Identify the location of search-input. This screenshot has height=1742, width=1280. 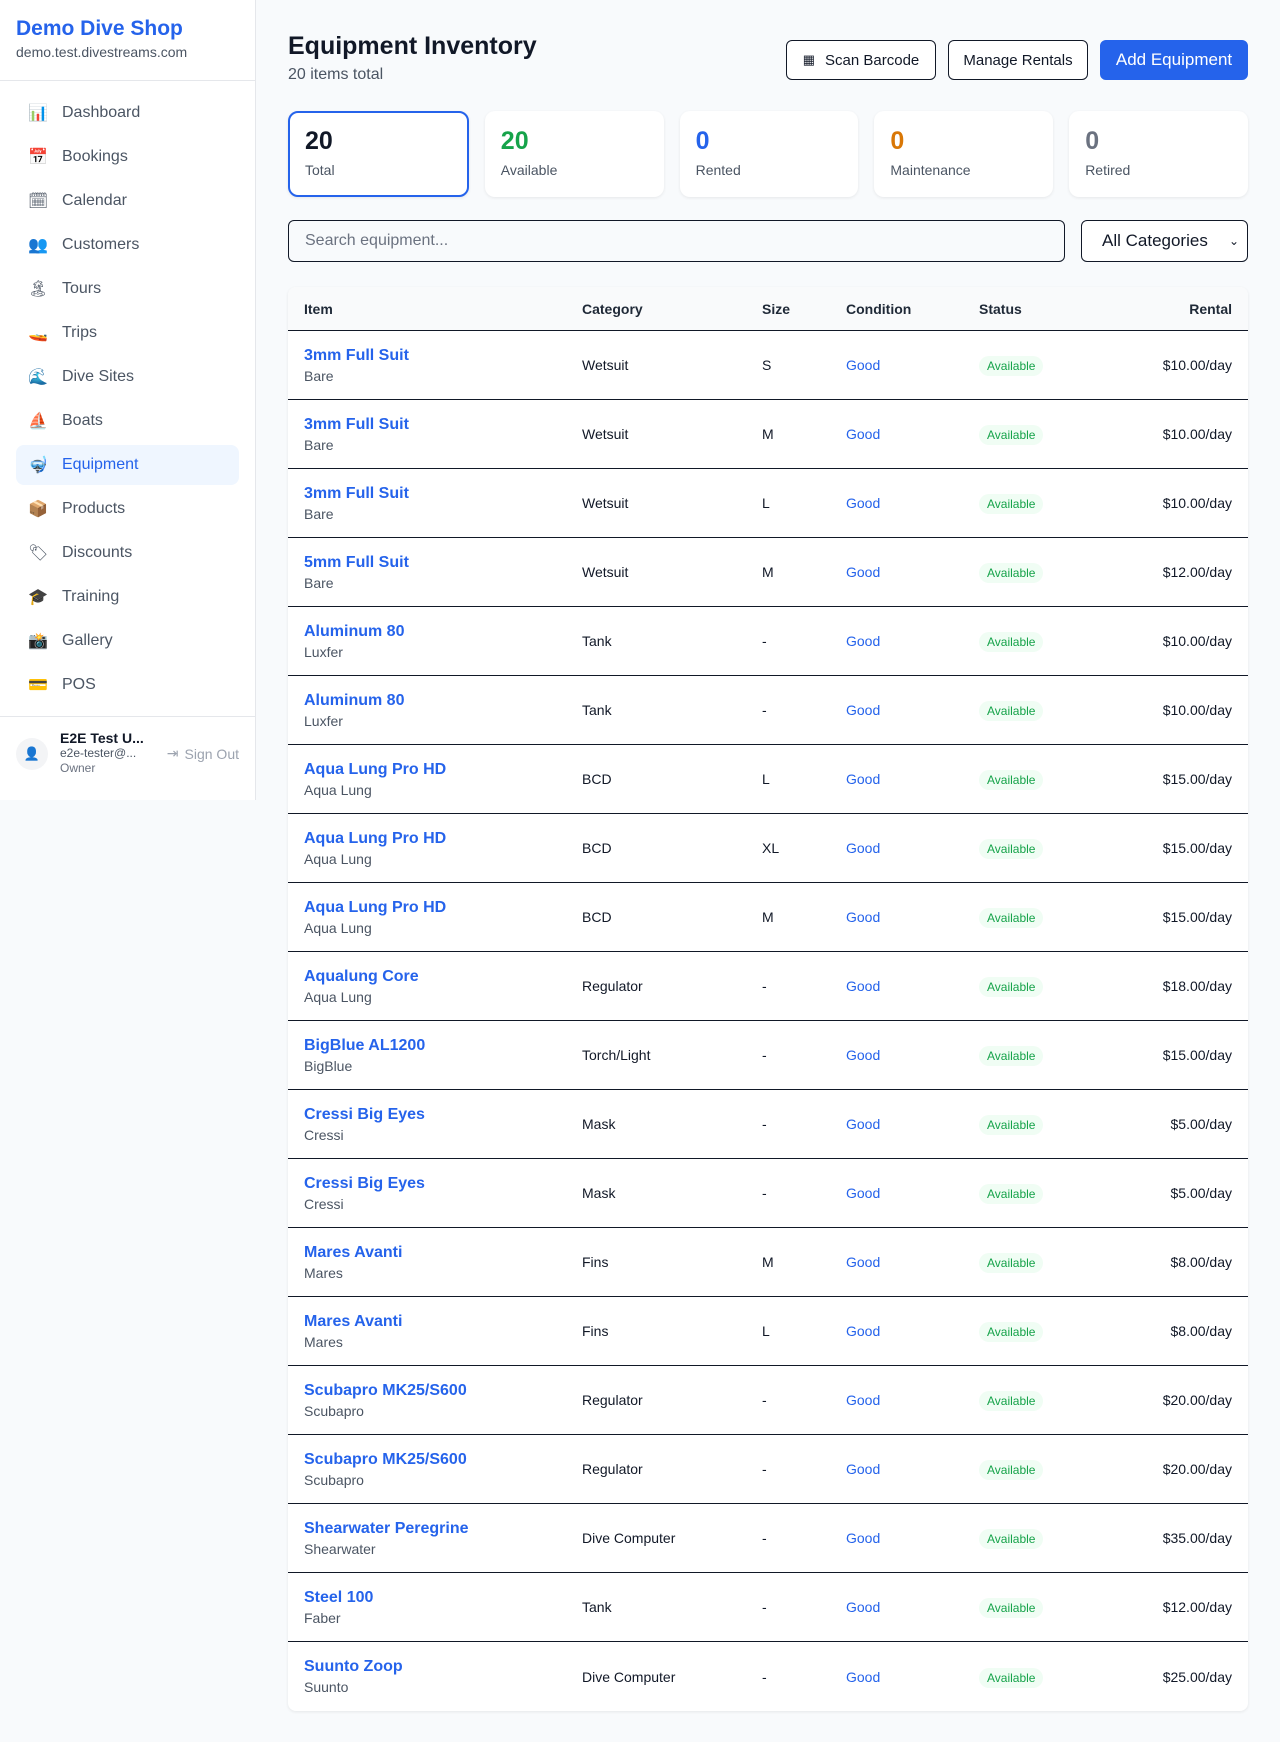
(676, 241).